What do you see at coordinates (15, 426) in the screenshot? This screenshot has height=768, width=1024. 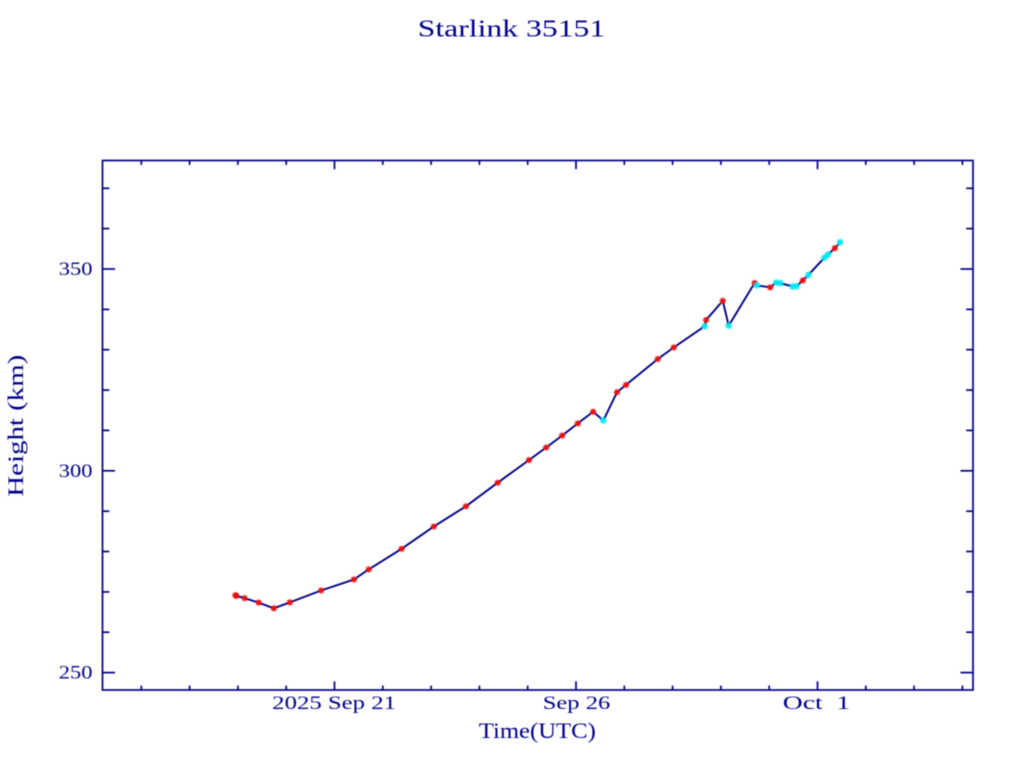 I see `svg-text: Height (km)` at bounding box center [15, 426].